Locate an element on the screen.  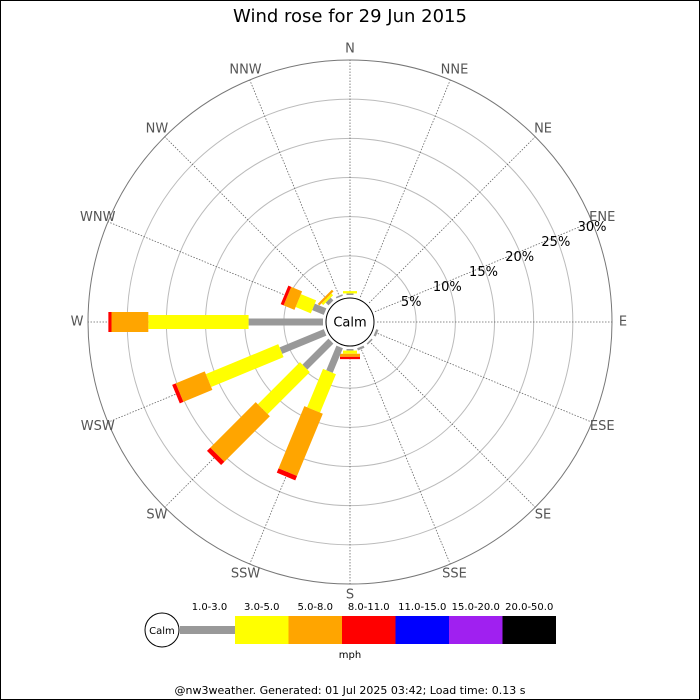
direction-label: NNW is located at coordinates (245, 69).